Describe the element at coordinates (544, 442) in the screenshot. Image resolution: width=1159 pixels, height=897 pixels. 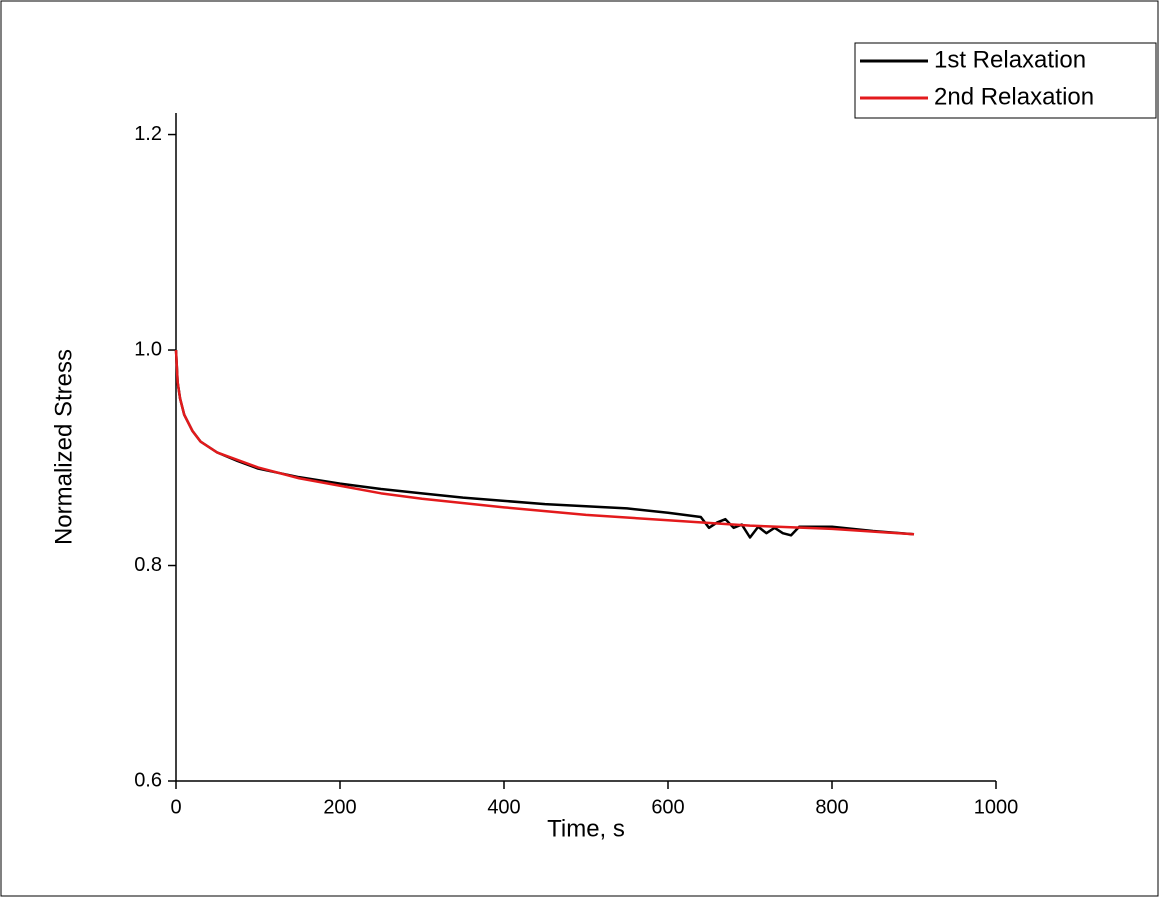
I see `series-line` at that location.